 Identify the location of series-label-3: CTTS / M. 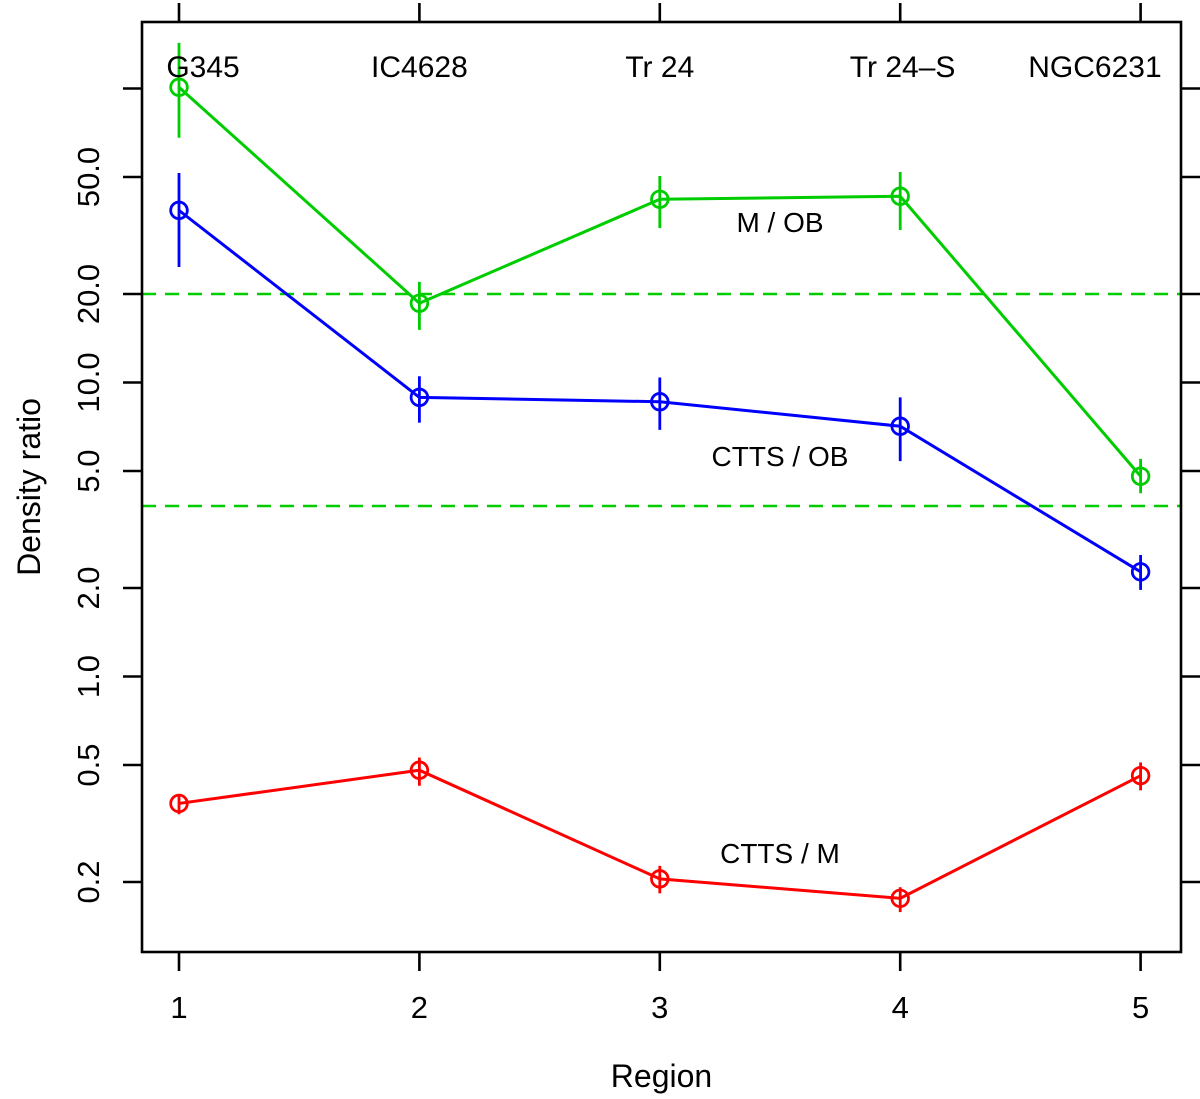
(780, 853).